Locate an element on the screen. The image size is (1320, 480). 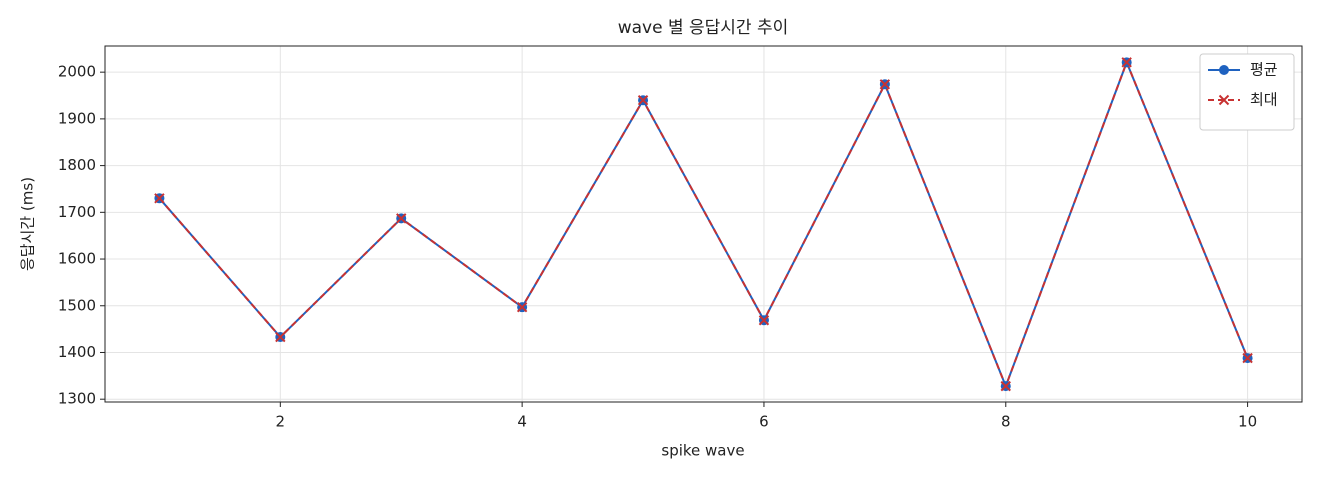
y-tick-label: 1300 is located at coordinates (77, 399).